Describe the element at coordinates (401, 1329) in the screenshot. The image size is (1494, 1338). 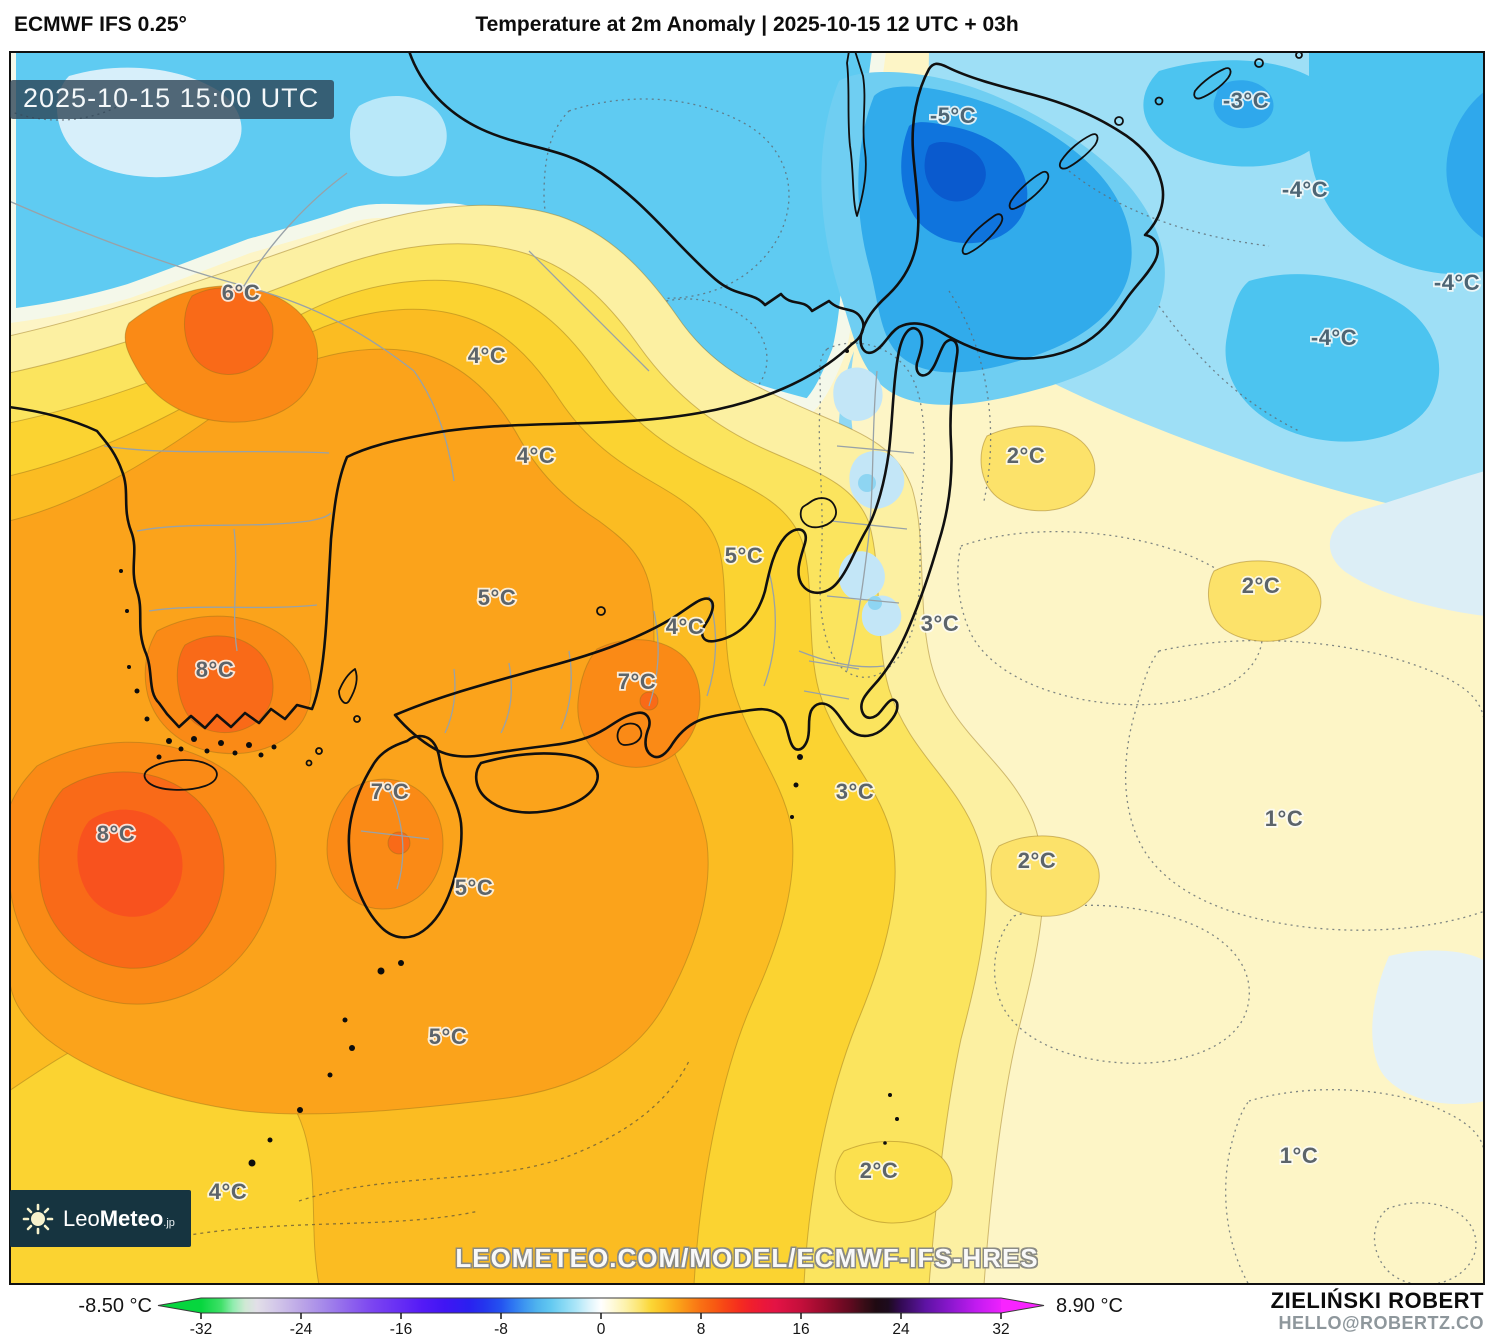
I see `svg-text: -16` at that location.